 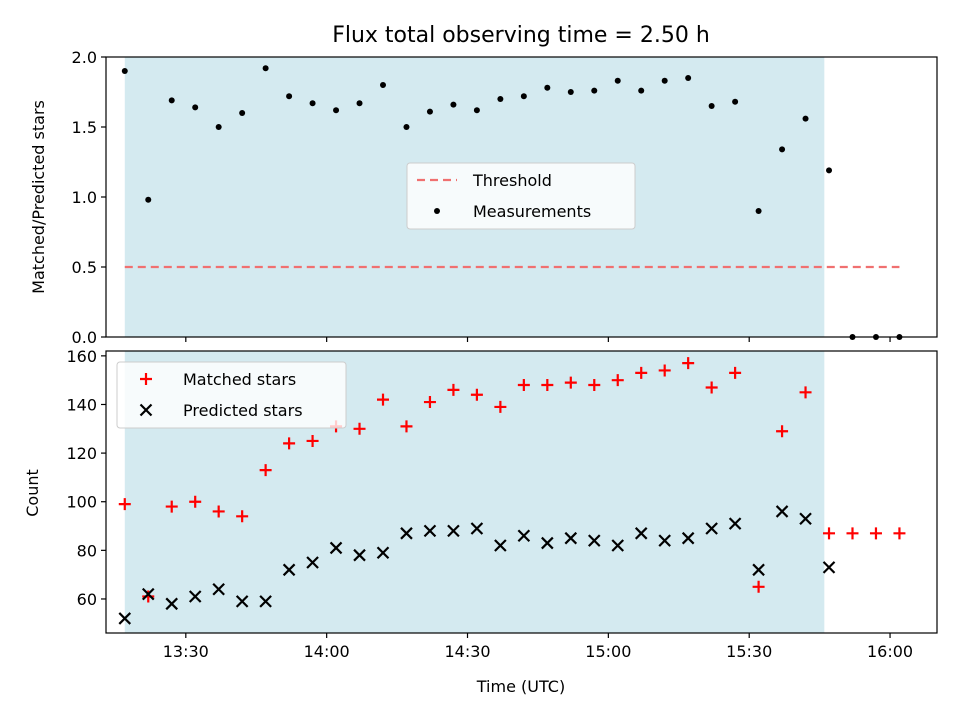 What do you see at coordinates (87, 599) in the screenshot?
I see `y-tick-label: 60` at bounding box center [87, 599].